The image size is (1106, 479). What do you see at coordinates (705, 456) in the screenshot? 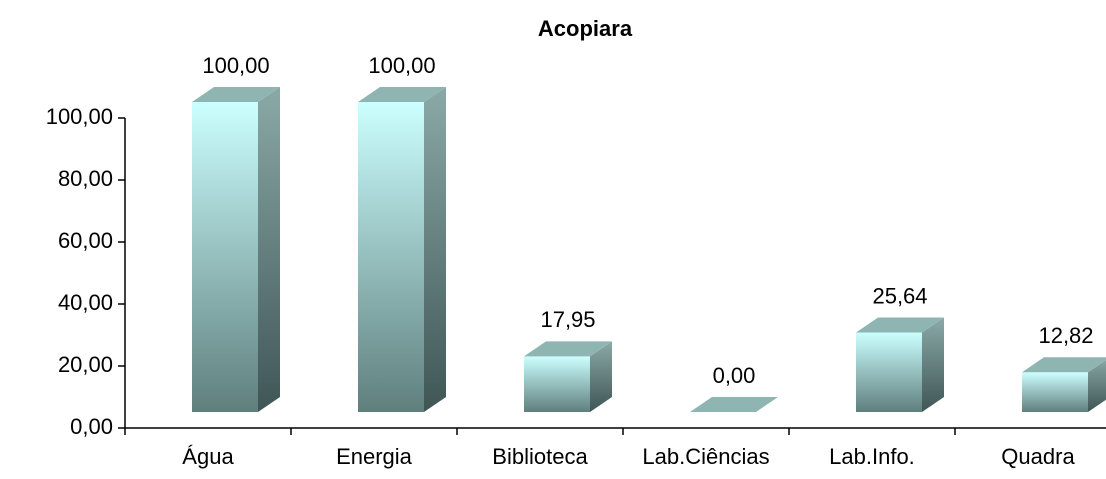
I see `x-tick-label: Lab.Ciências` at bounding box center [705, 456].